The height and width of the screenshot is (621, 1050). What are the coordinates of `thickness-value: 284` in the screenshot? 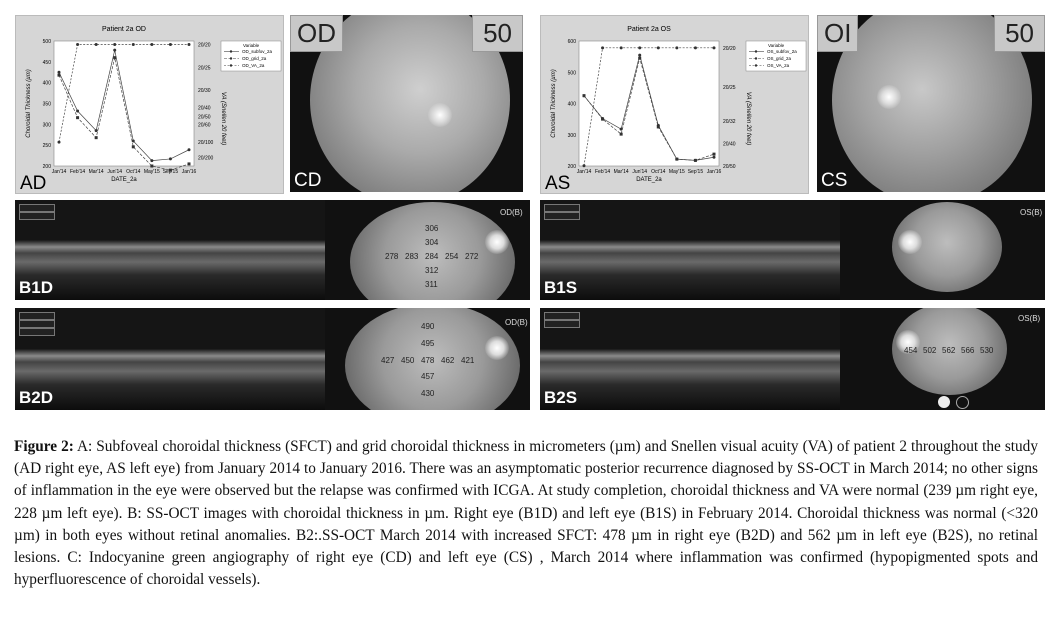 It's located at (432, 256).